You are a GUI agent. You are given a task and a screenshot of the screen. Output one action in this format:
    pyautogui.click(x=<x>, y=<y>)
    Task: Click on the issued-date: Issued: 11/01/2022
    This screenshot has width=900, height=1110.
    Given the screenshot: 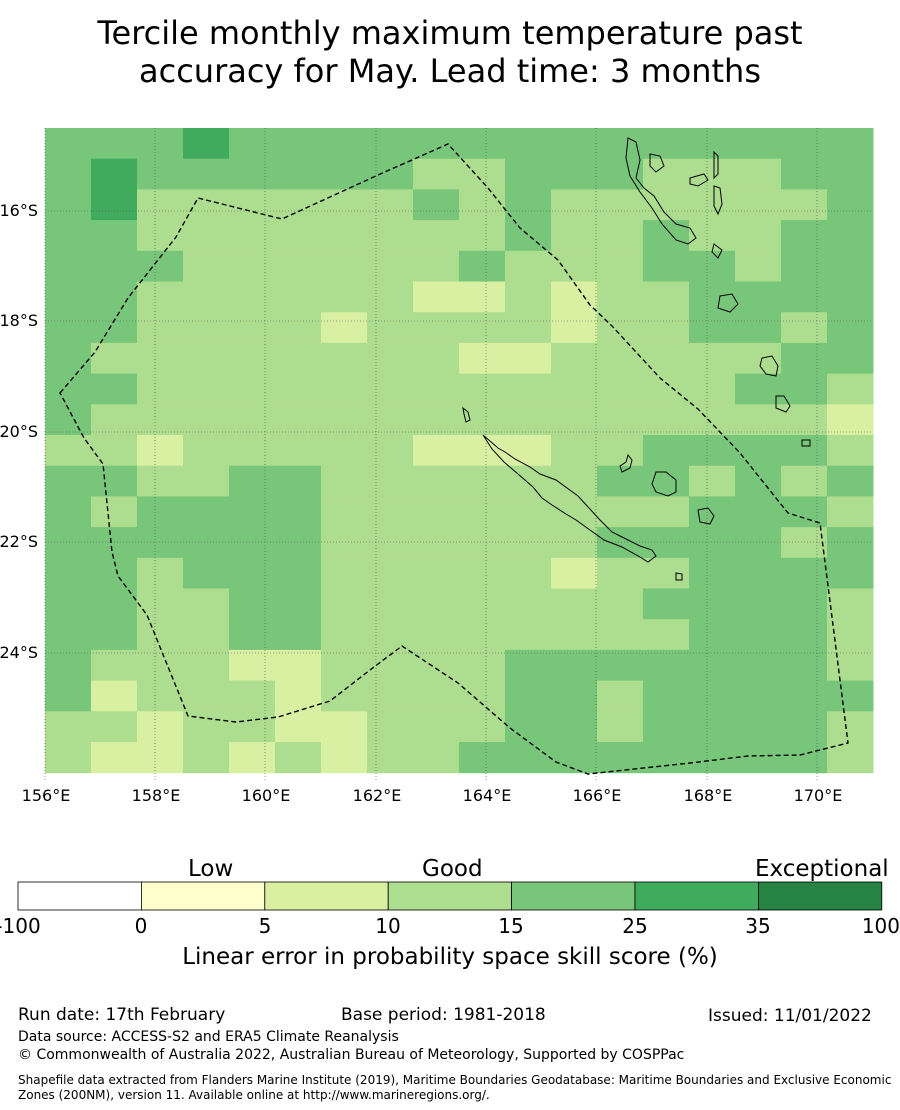 What is the action you would take?
    pyautogui.click(x=790, y=1016)
    